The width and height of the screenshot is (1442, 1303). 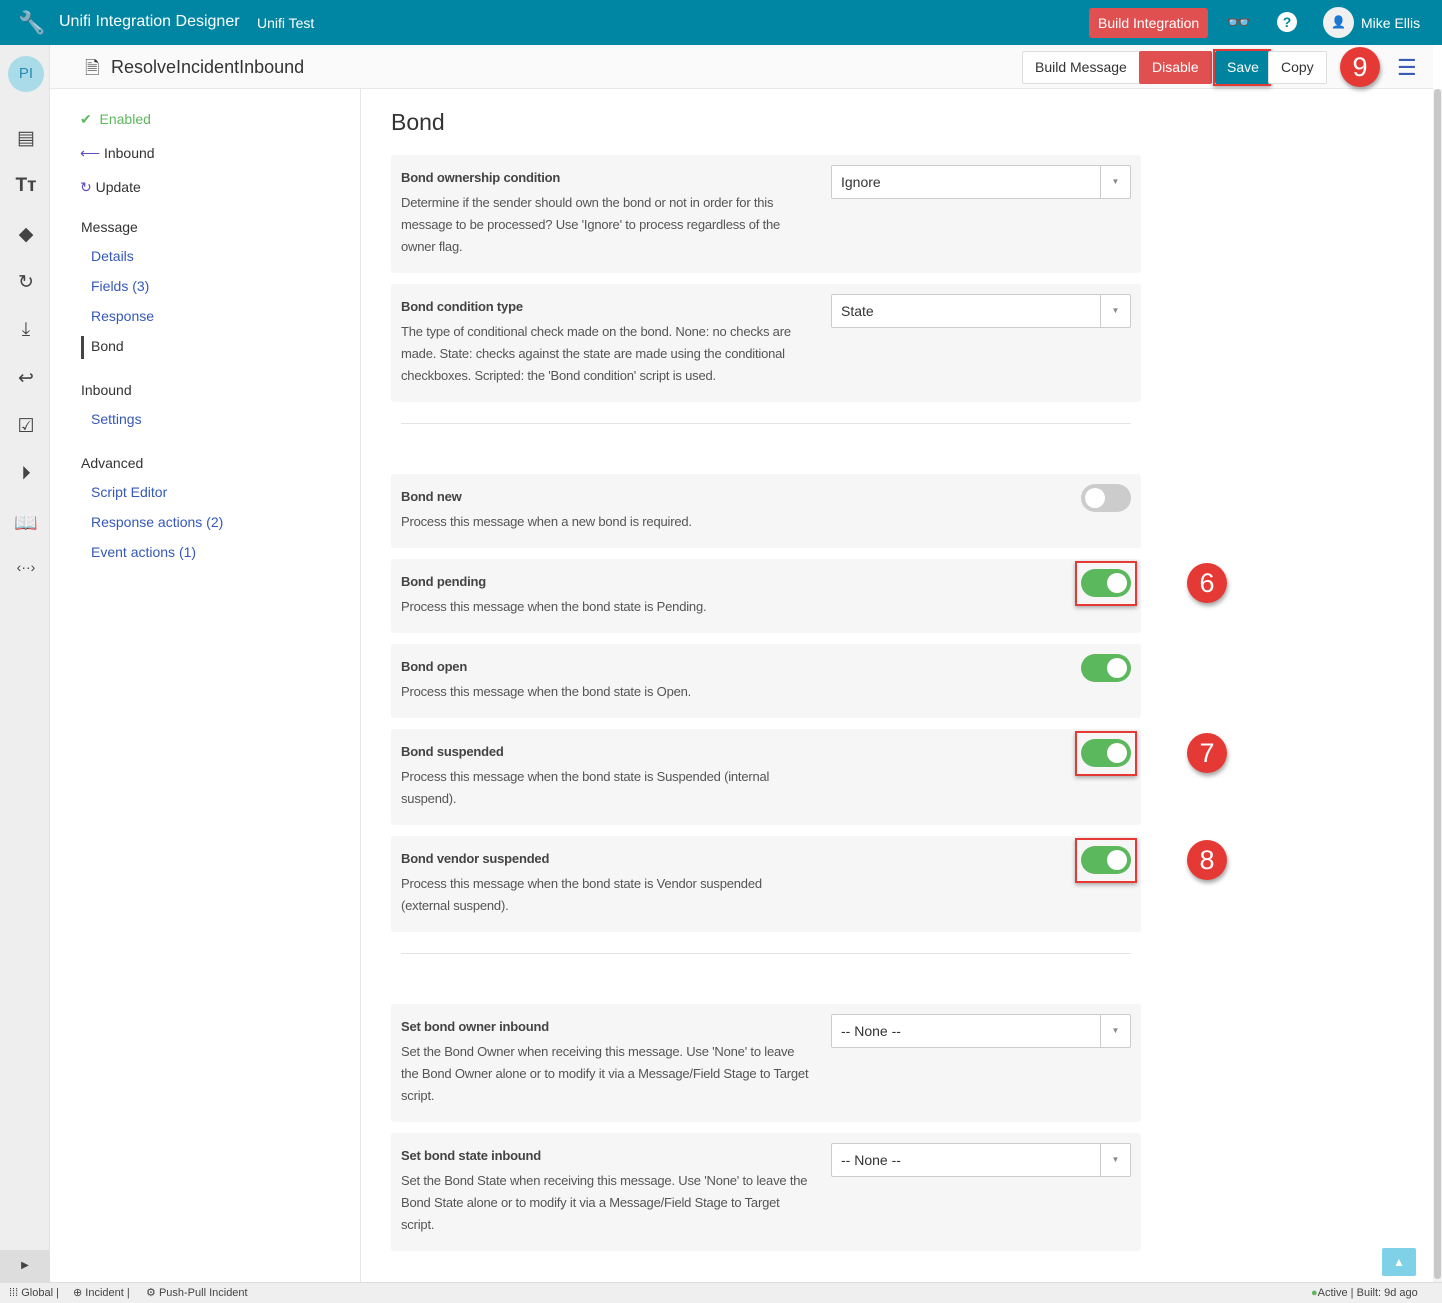 I want to click on play-icon: ⏵, so click(x=26, y=473).